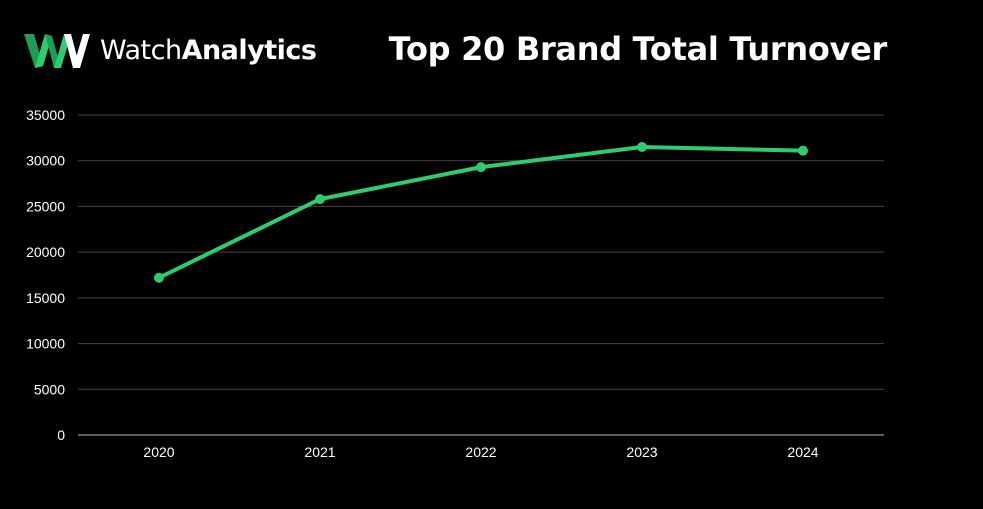  What do you see at coordinates (45, 161) in the screenshot?
I see `y-tick-label: 30000` at bounding box center [45, 161].